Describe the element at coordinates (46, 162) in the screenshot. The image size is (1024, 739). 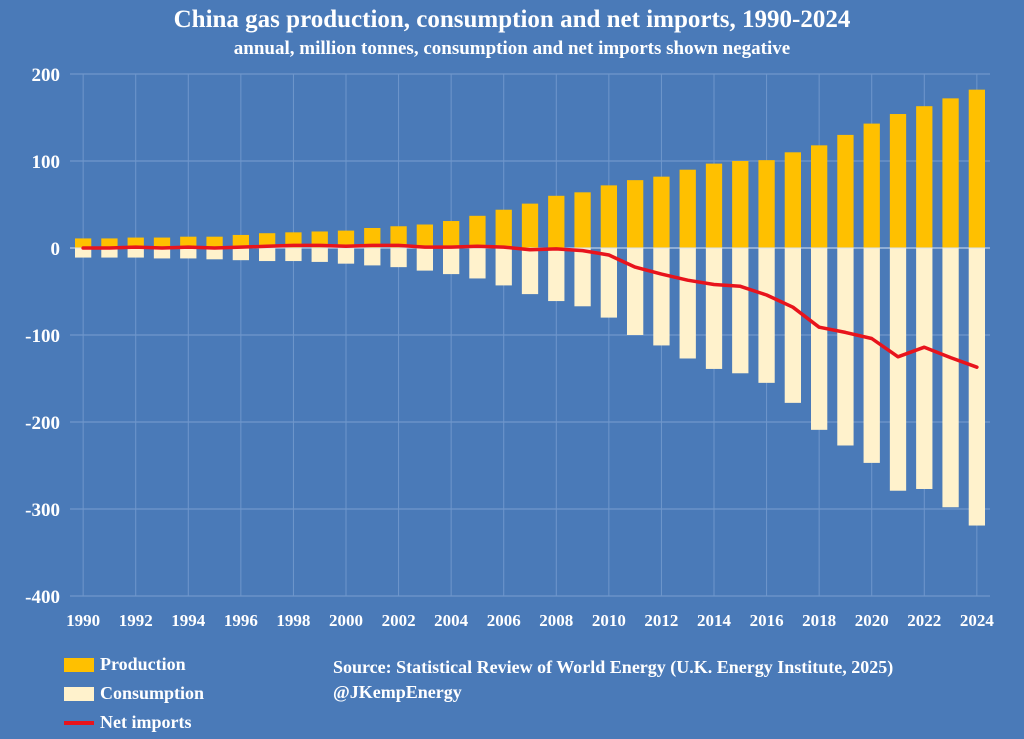
I see `y-tick-label: 100` at that location.